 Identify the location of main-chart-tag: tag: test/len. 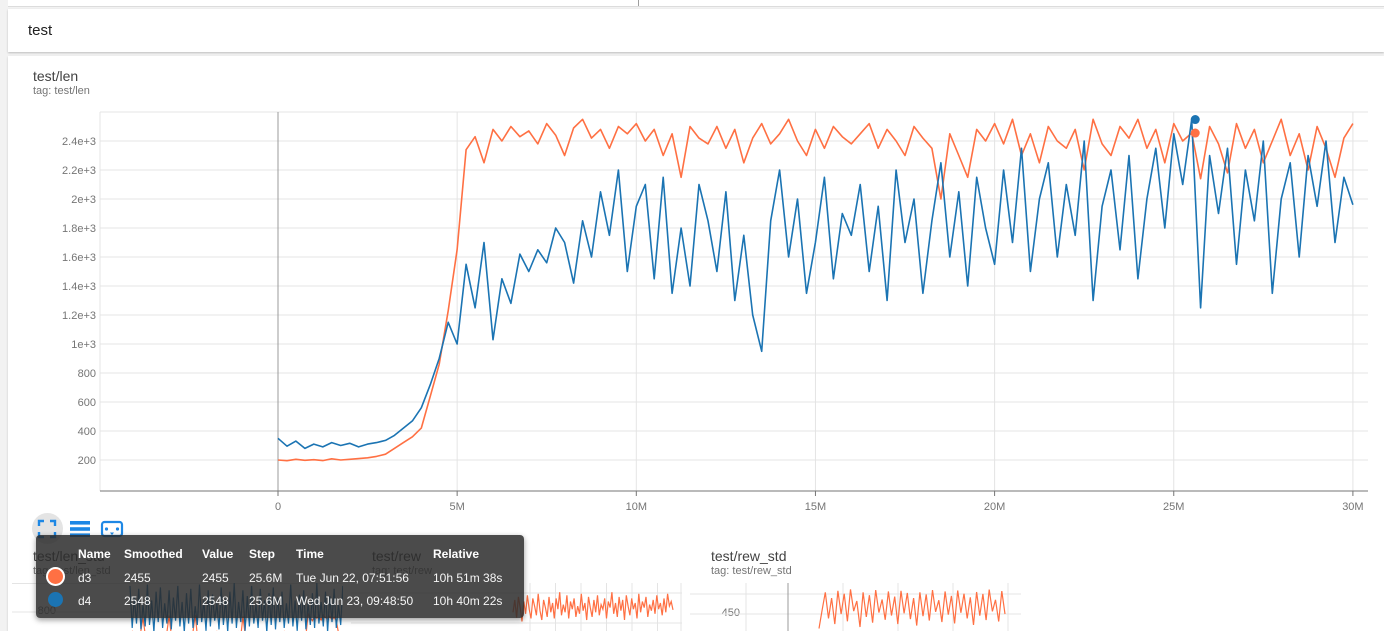
(61, 91).